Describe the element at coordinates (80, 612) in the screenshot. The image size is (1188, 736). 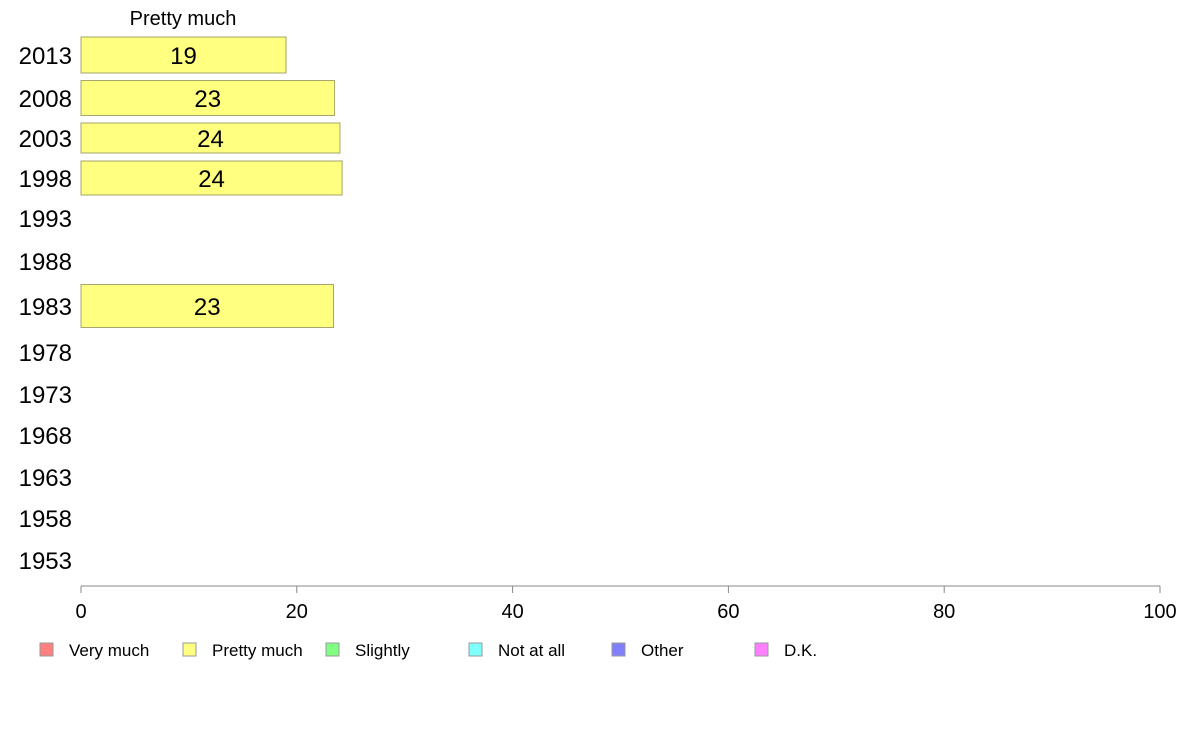
I see `x-tick-label-0: 0` at that location.